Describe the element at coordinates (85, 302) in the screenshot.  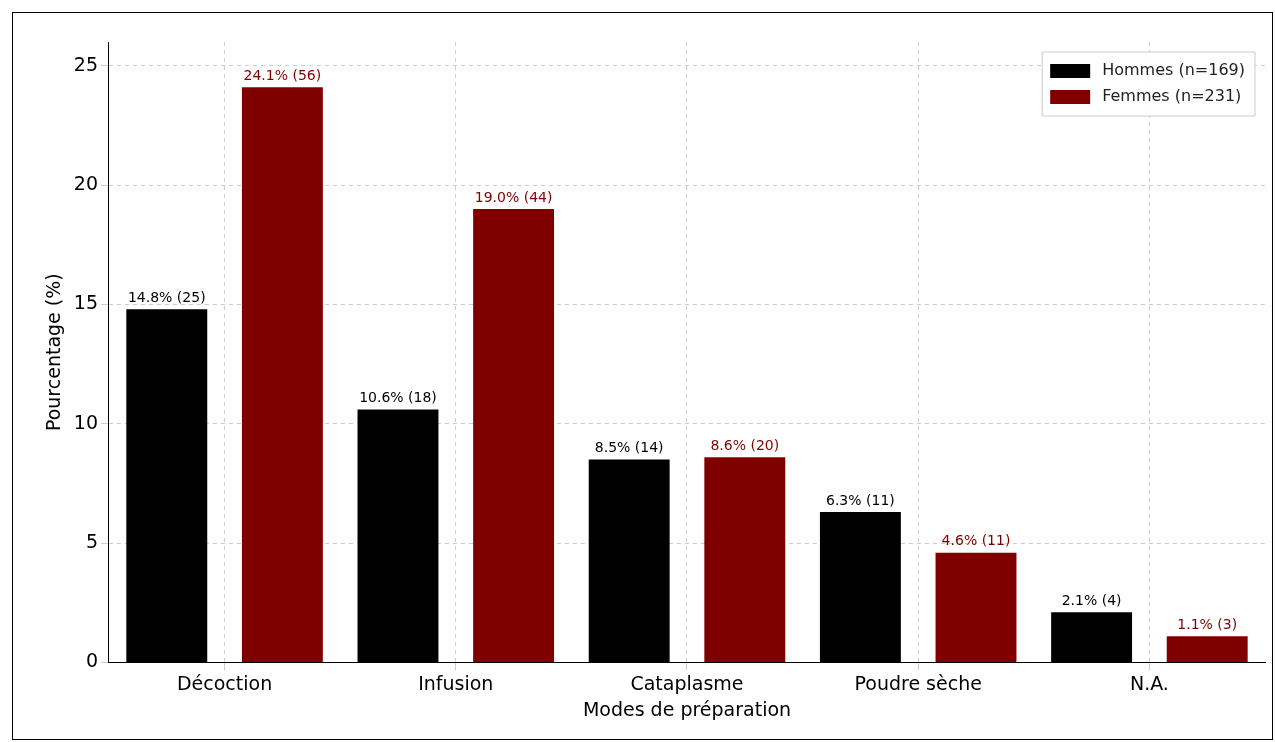
I see `y-tick-label: 15` at that location.